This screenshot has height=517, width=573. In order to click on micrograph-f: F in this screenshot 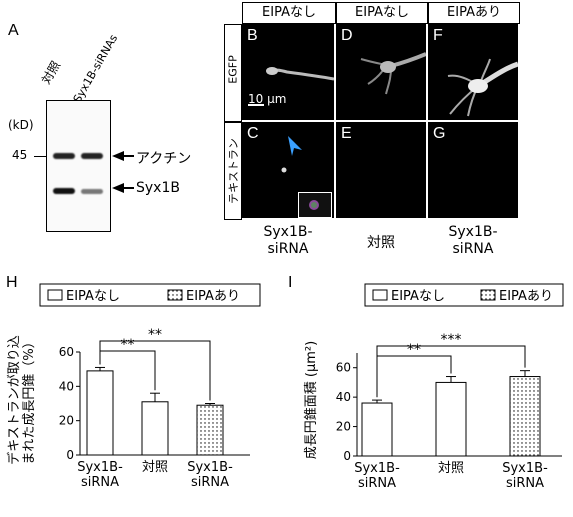, I will do `click(473, 72)`.